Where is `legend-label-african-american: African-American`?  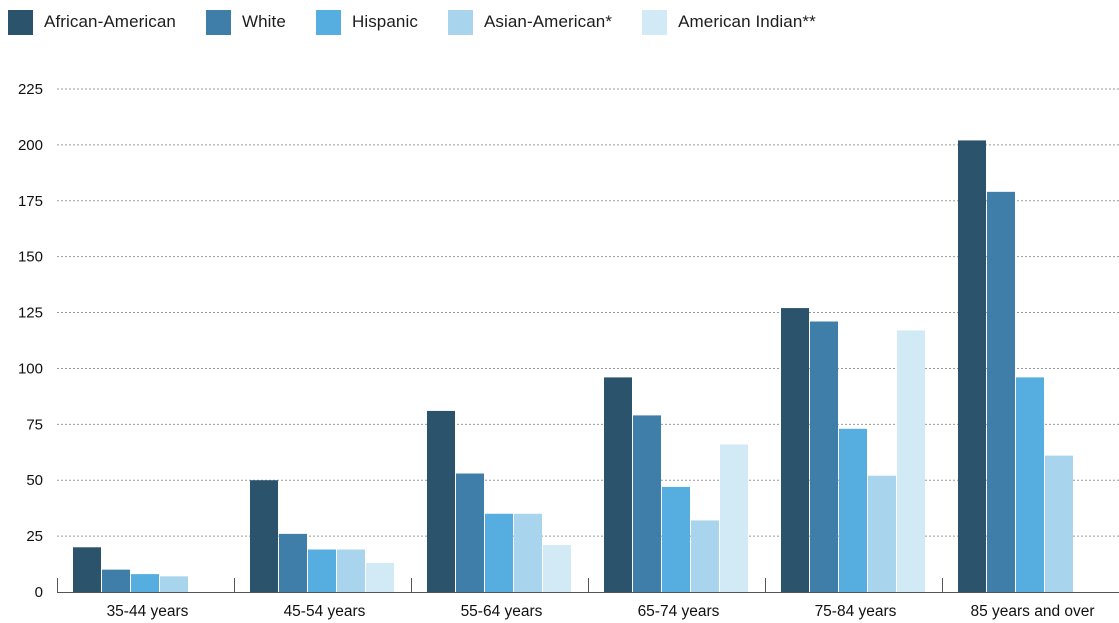
legend-label-african-american: African-American is located at coordinates (110, 21).